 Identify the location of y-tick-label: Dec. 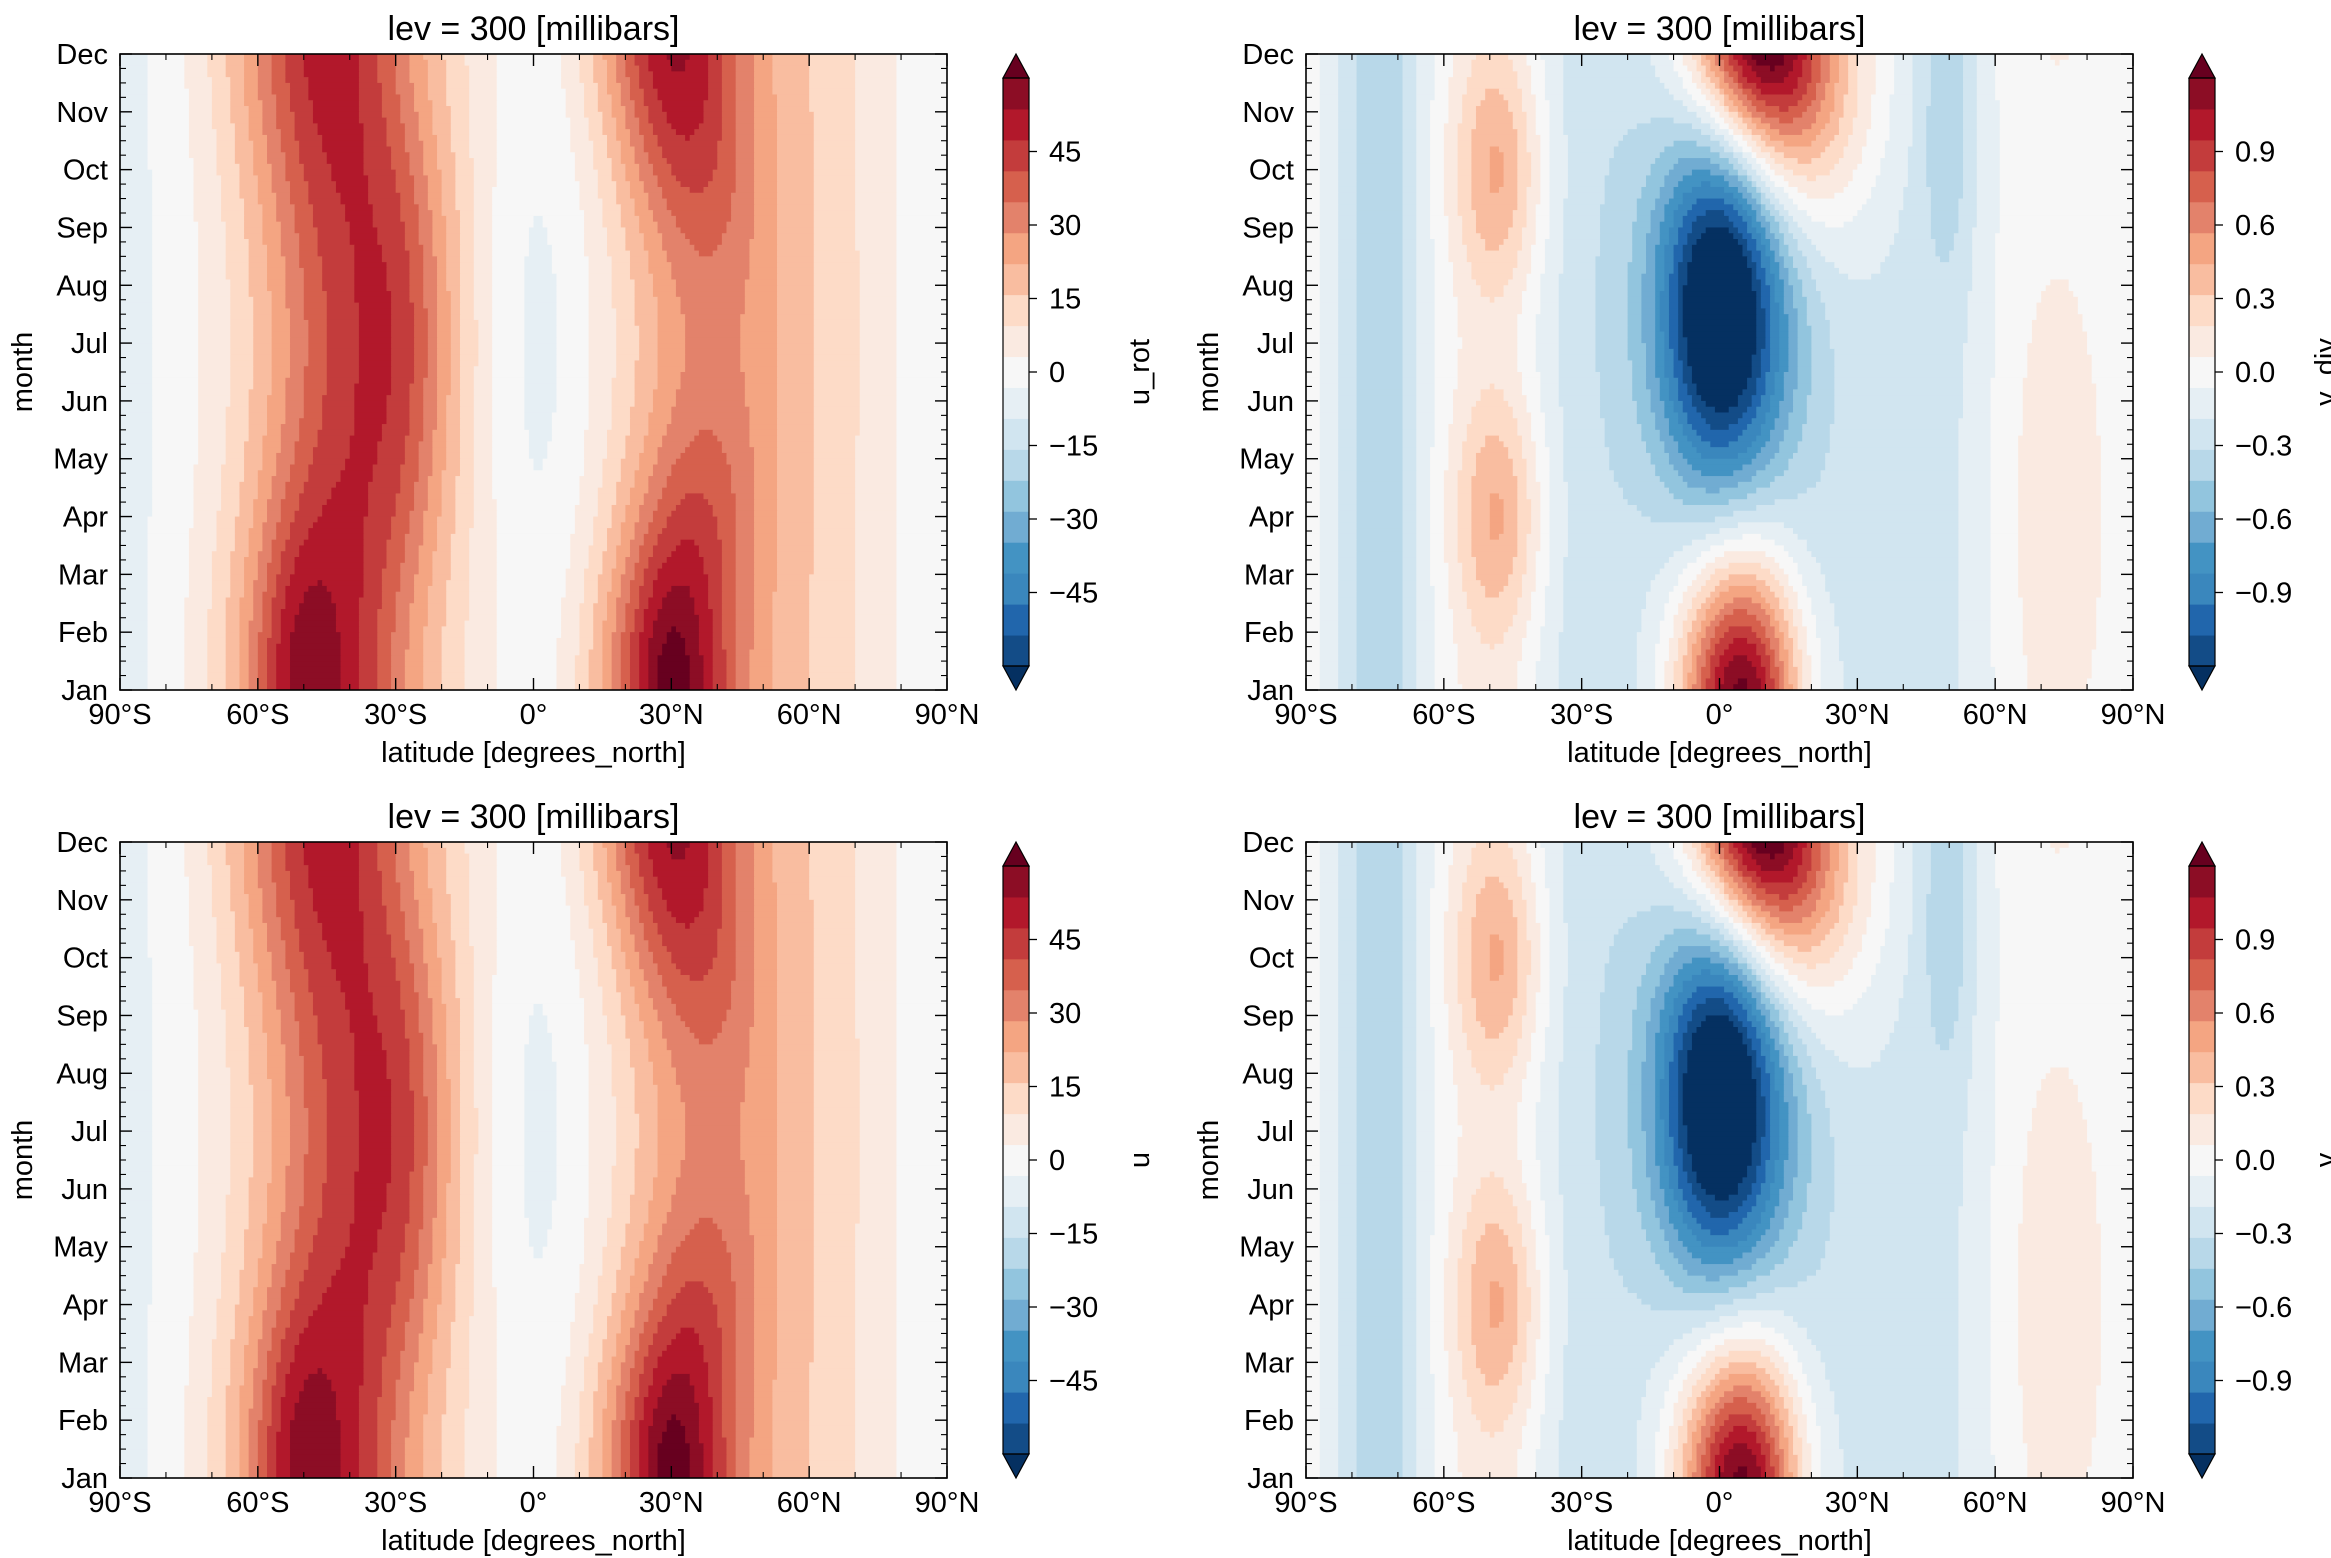
(82, 55).